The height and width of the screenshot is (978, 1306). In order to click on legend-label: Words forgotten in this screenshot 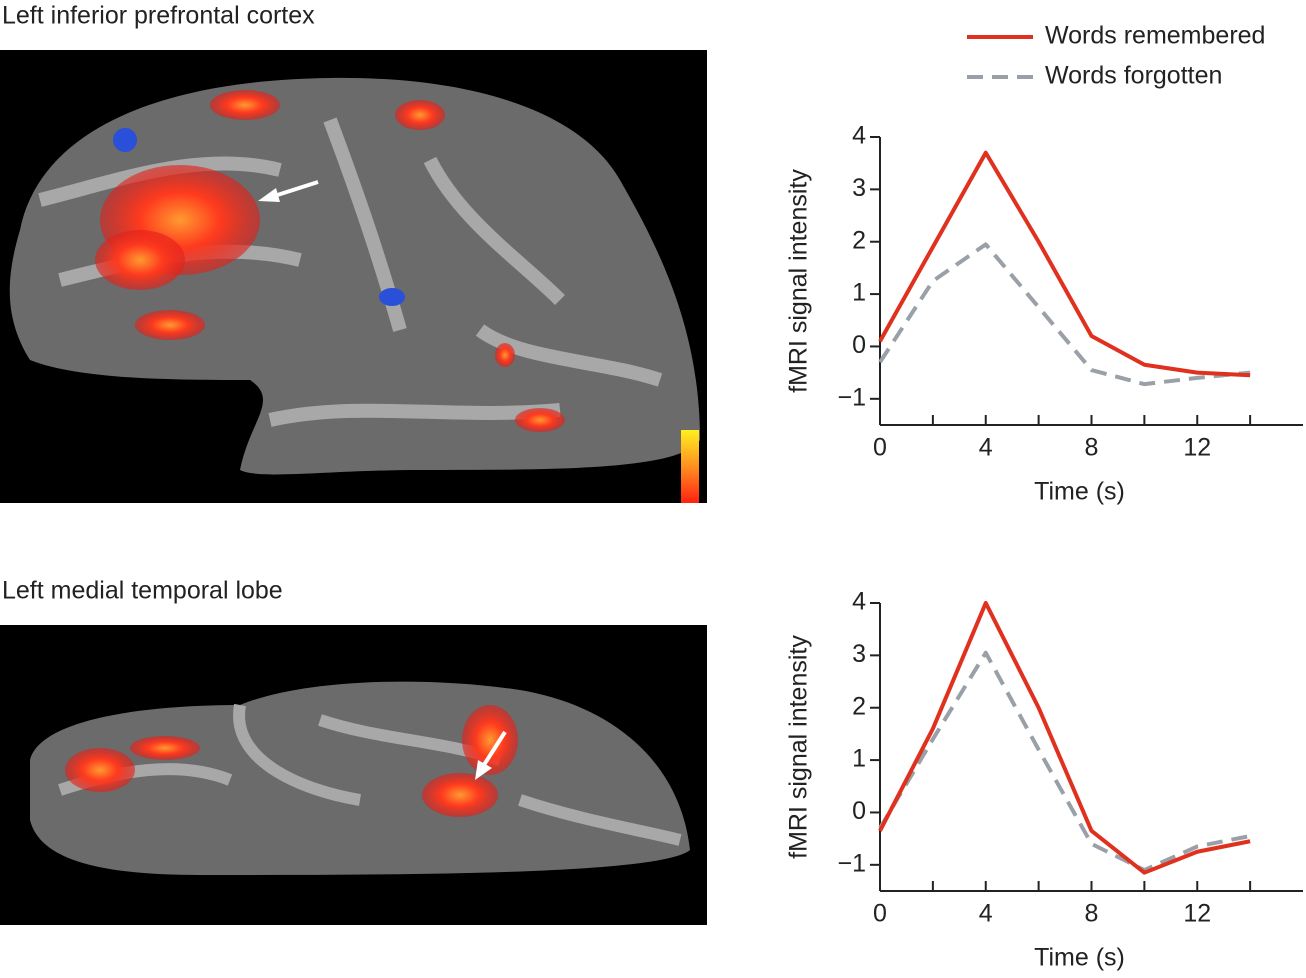, I will do `click(1133, 76)`.